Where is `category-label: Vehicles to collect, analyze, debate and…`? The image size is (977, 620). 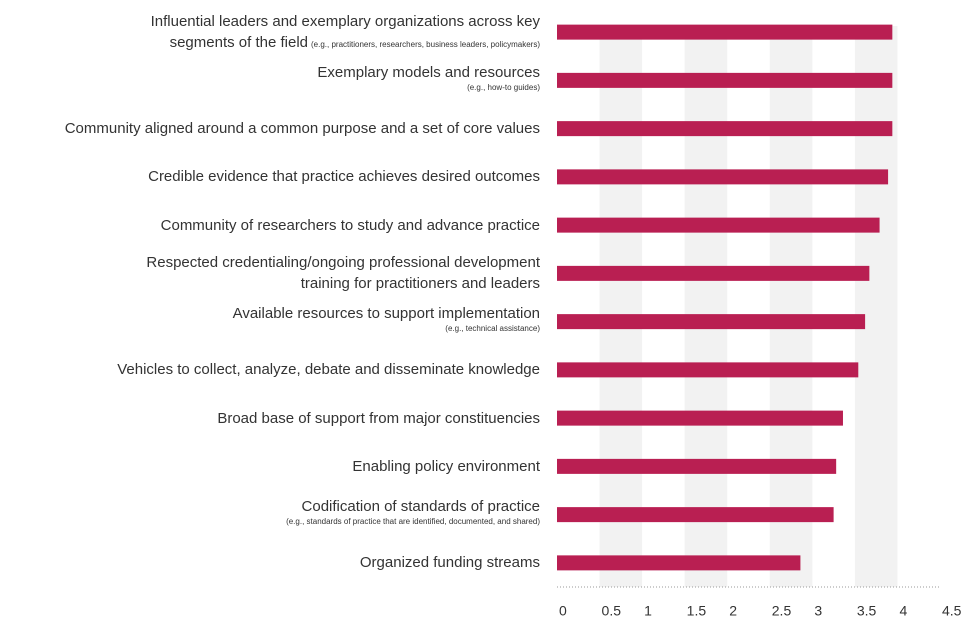
category-label: Vehicles to collect, analyze, debate and… is located at coordinates (270, 370).